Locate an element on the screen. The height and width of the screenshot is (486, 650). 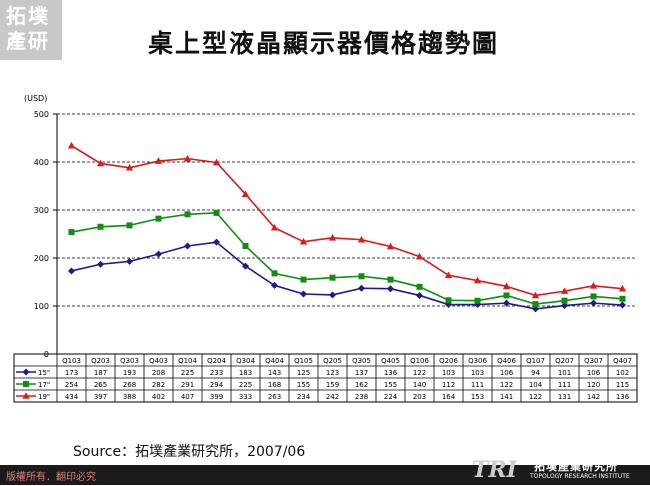
data-label: 282 is located at coordinates (158, 385).